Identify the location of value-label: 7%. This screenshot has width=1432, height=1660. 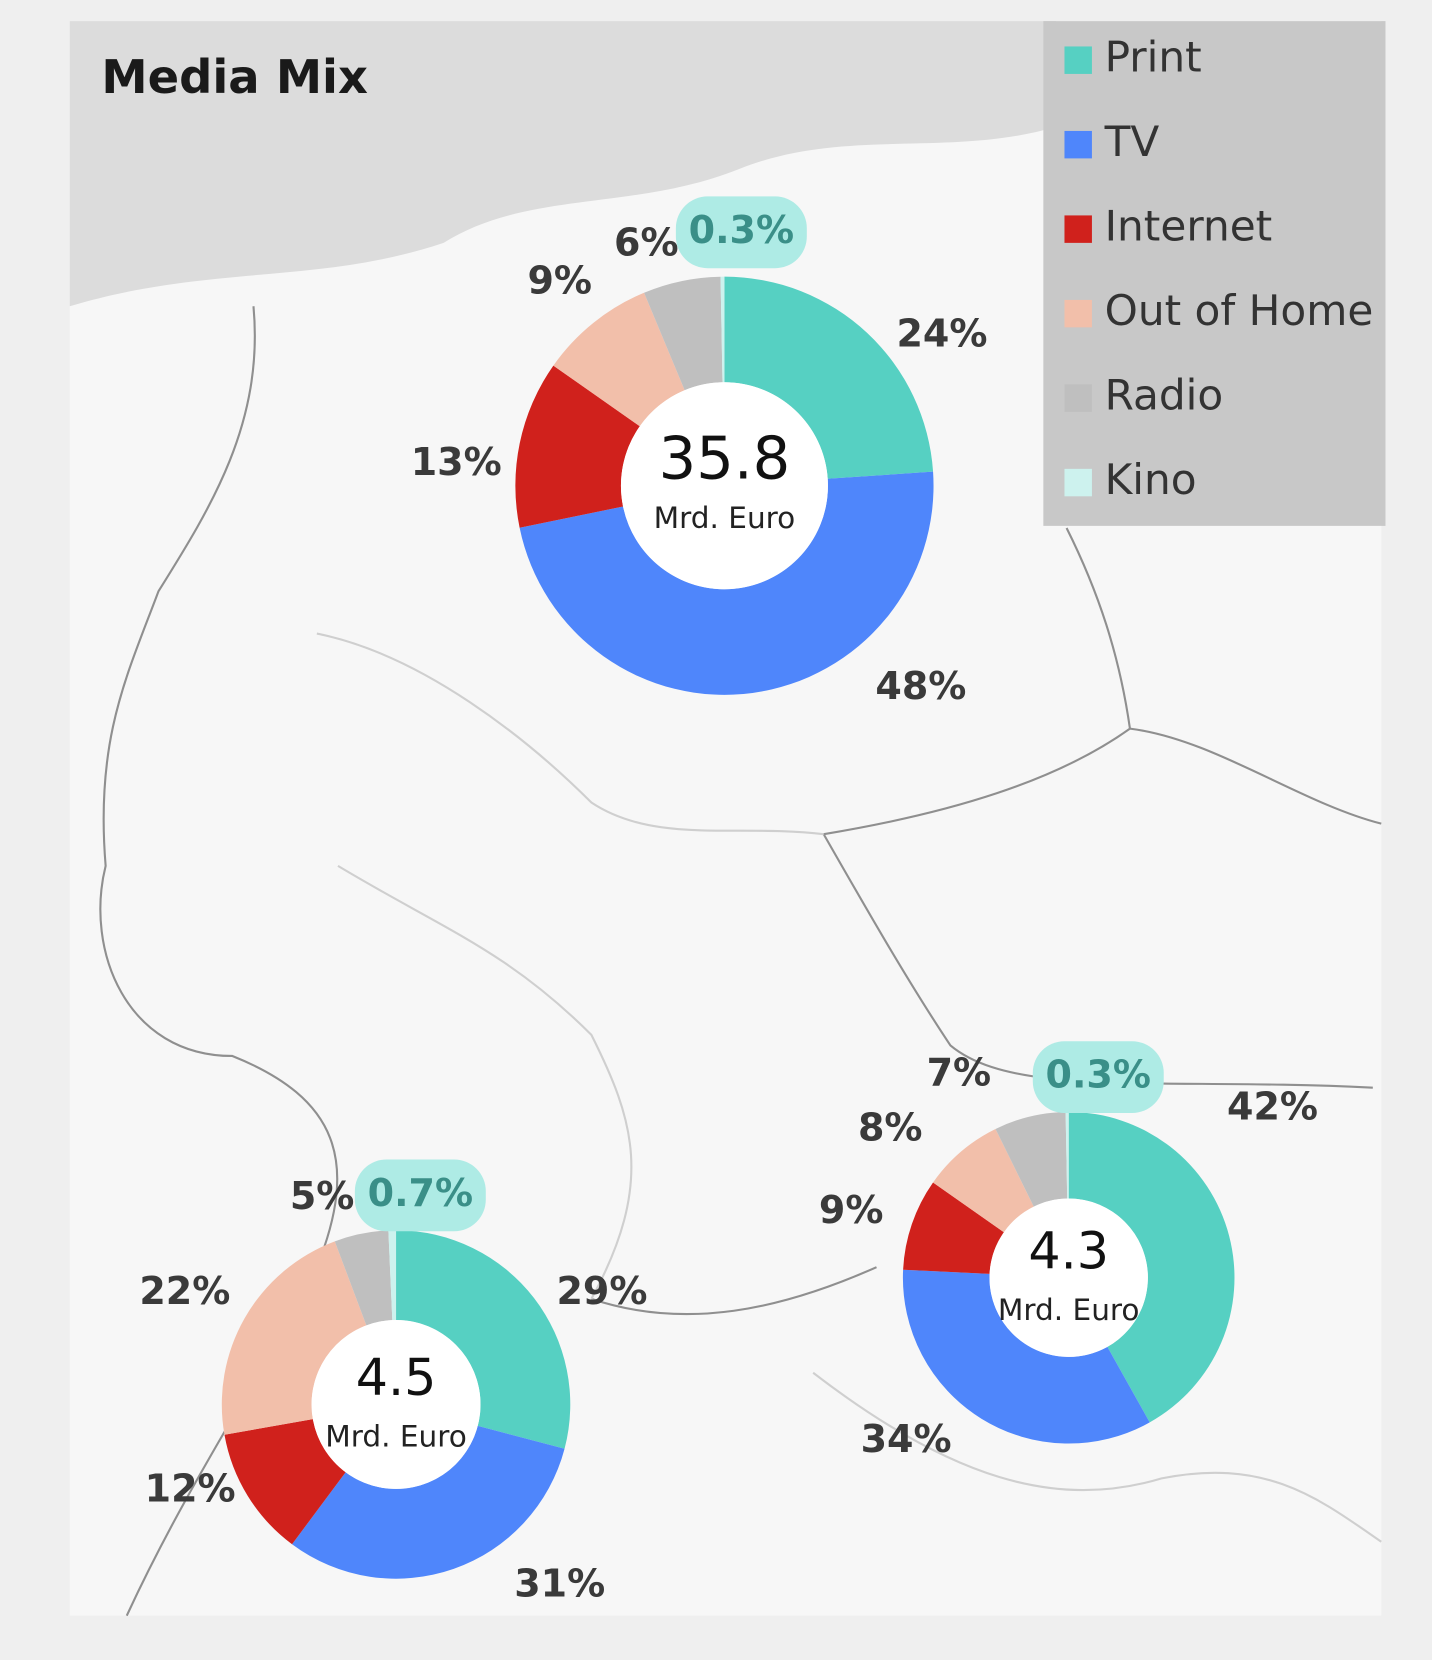
(959, 1072).